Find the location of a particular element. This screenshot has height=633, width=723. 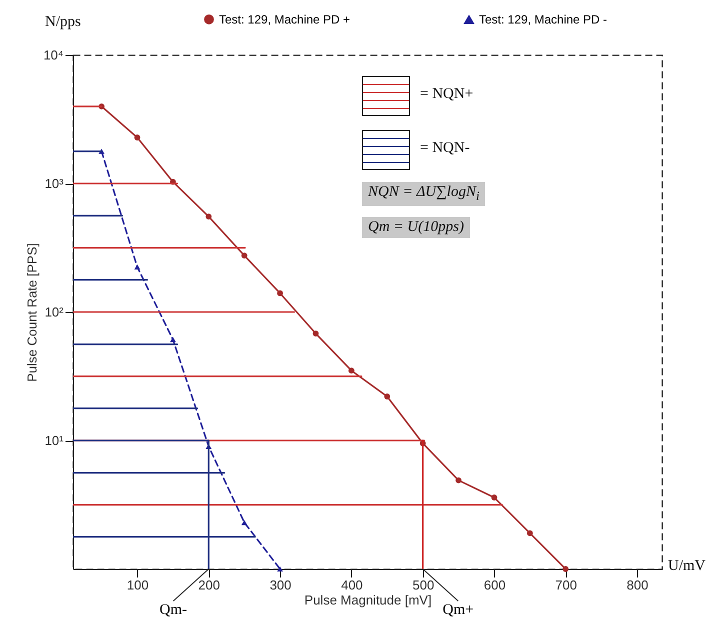

x-tick-label: 400 is located at coordinates (352, 585).